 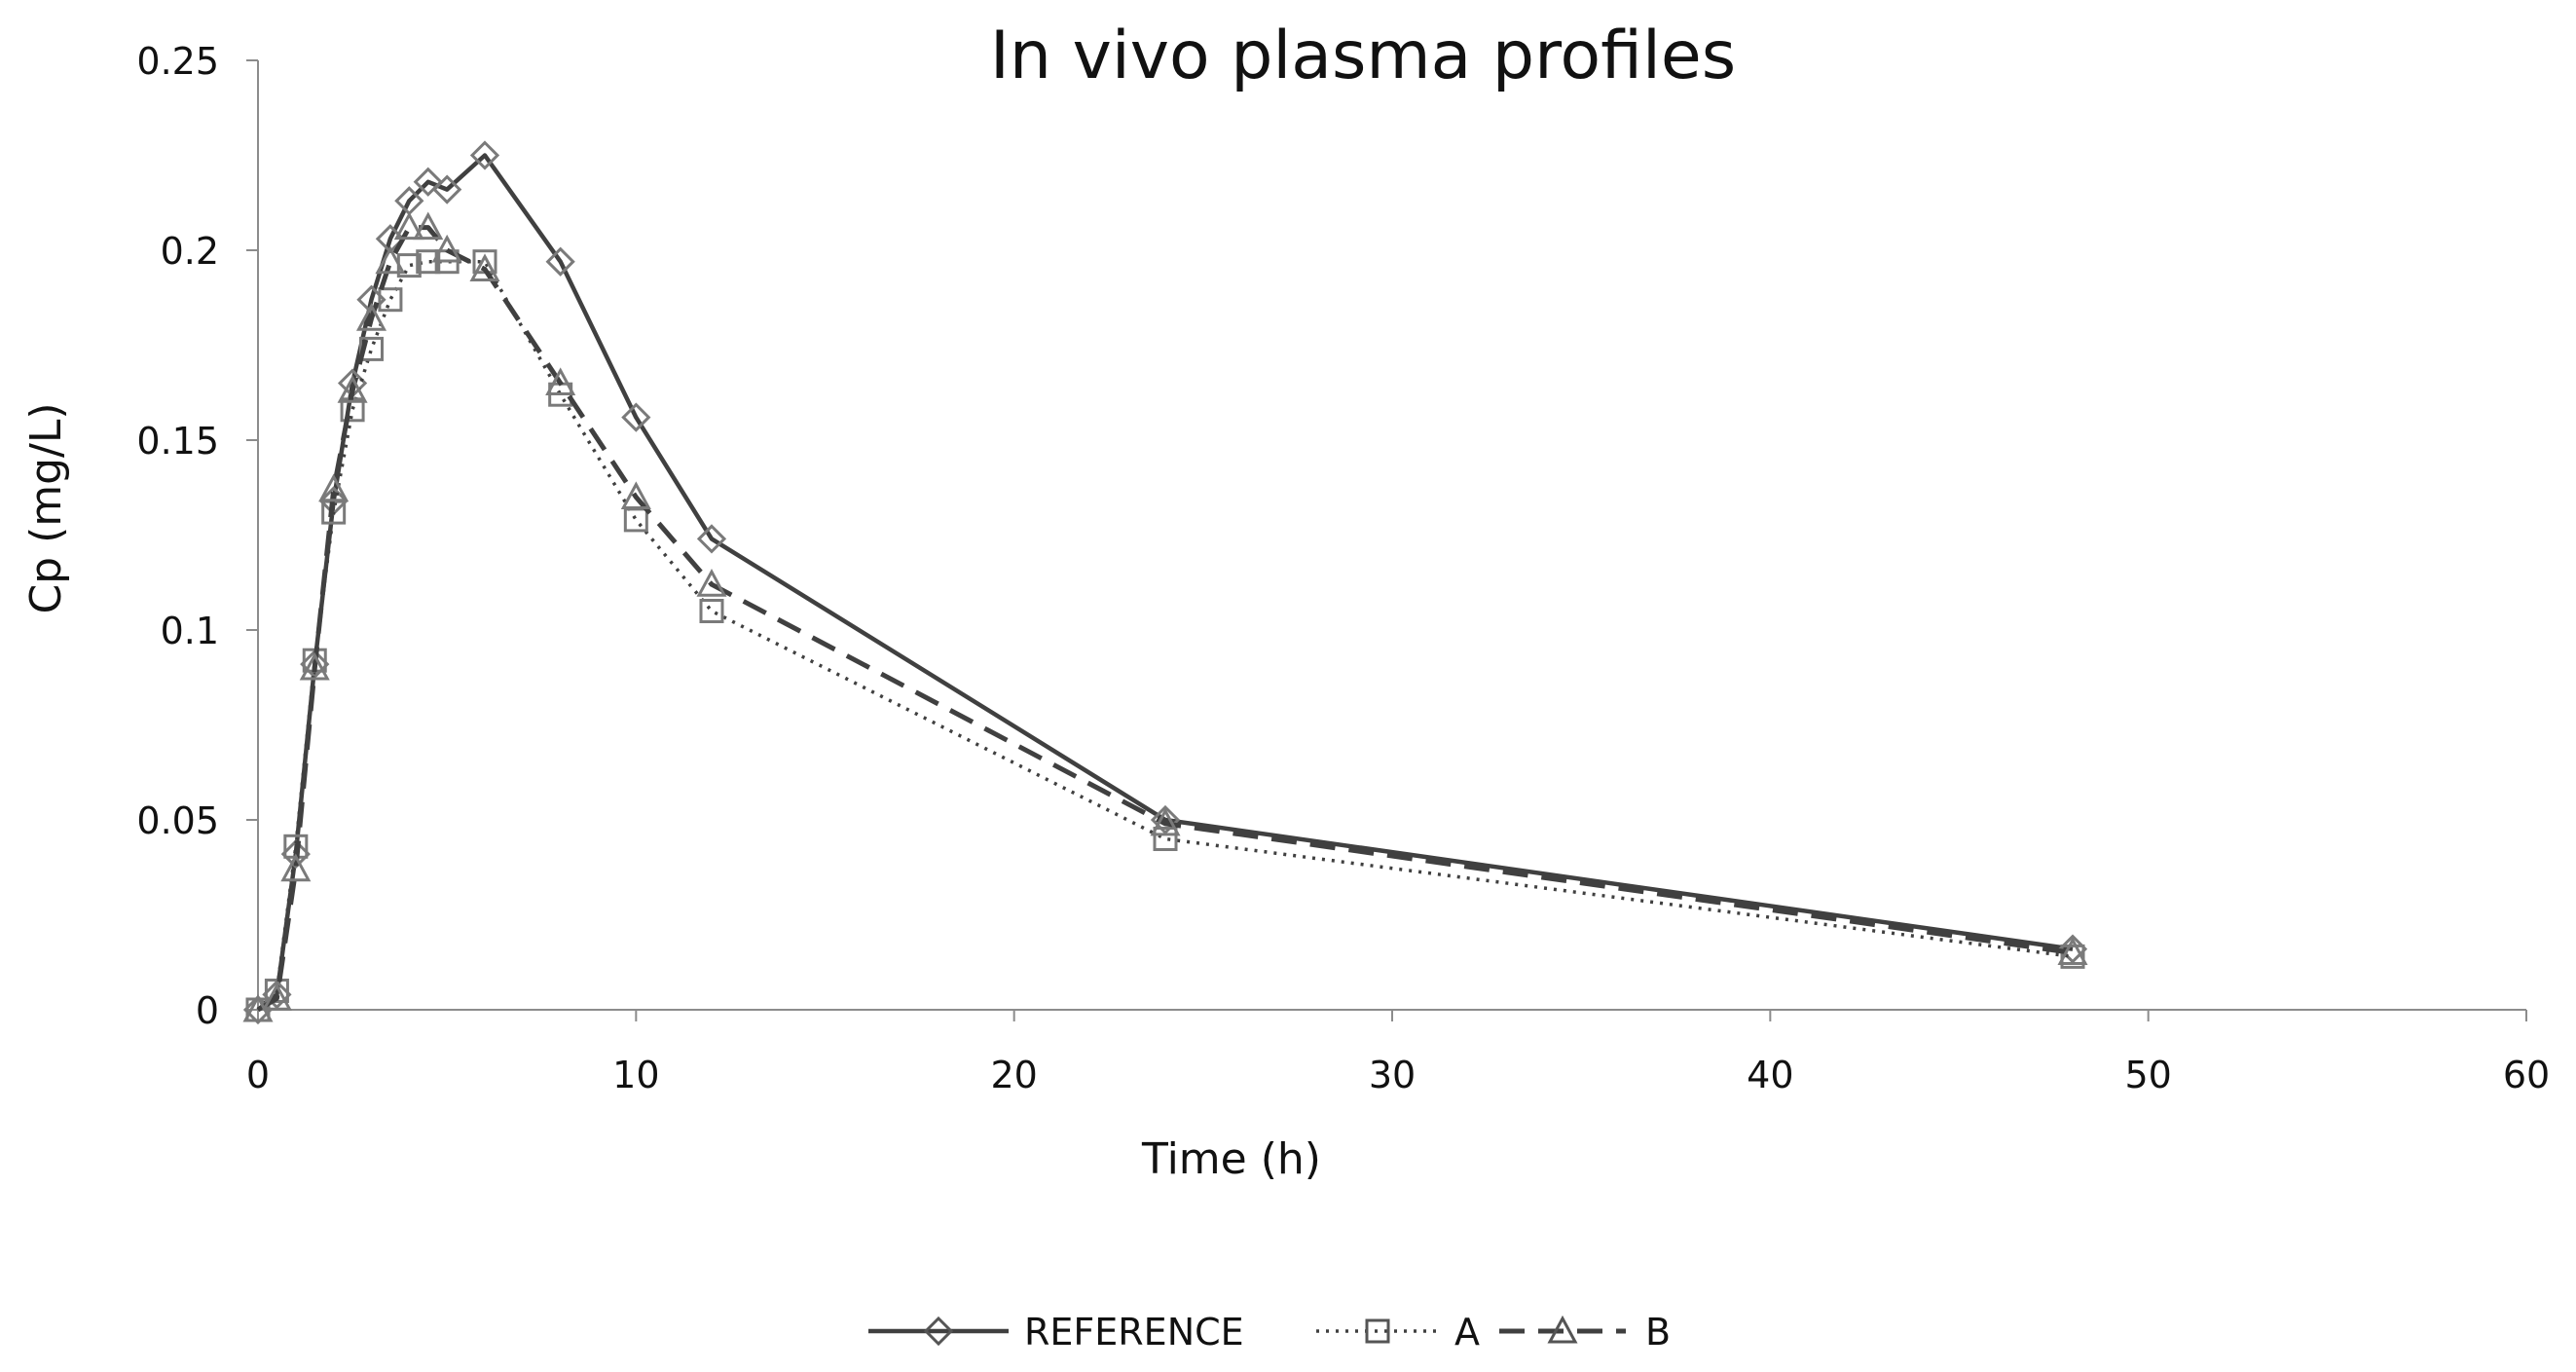 I want to click on y-tick-label: 0.25, so click(x=177, y=61).